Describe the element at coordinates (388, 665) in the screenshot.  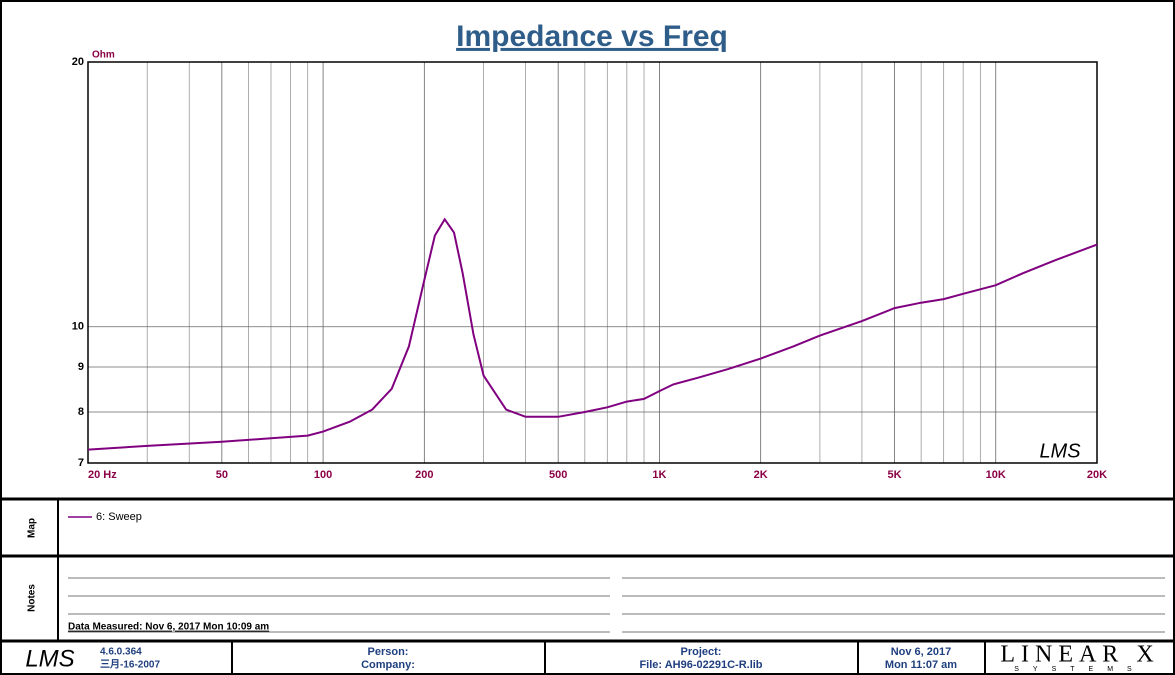
I see `company: Company:` at that location.